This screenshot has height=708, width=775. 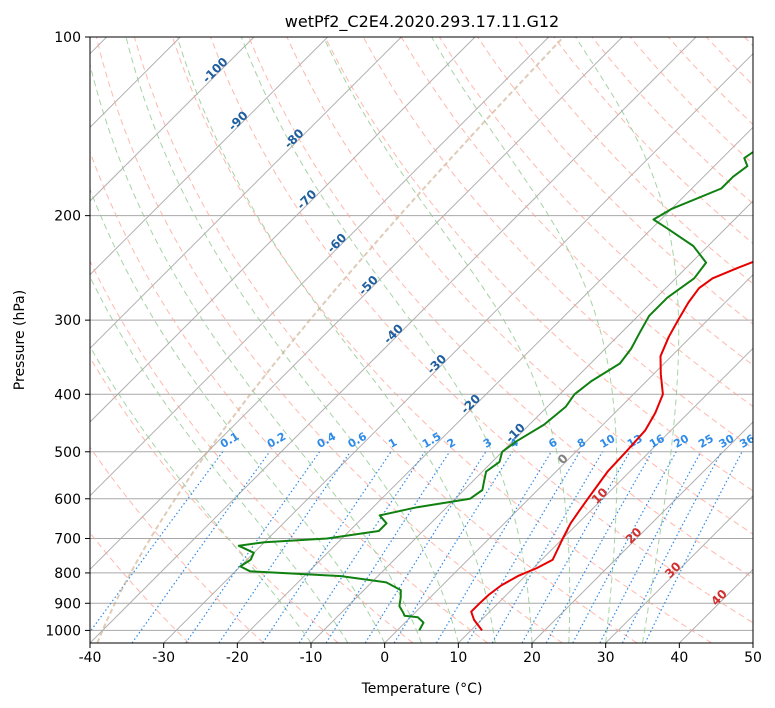 I want to click on mixing-ratio-label: 30, so click(x=727, y=441).